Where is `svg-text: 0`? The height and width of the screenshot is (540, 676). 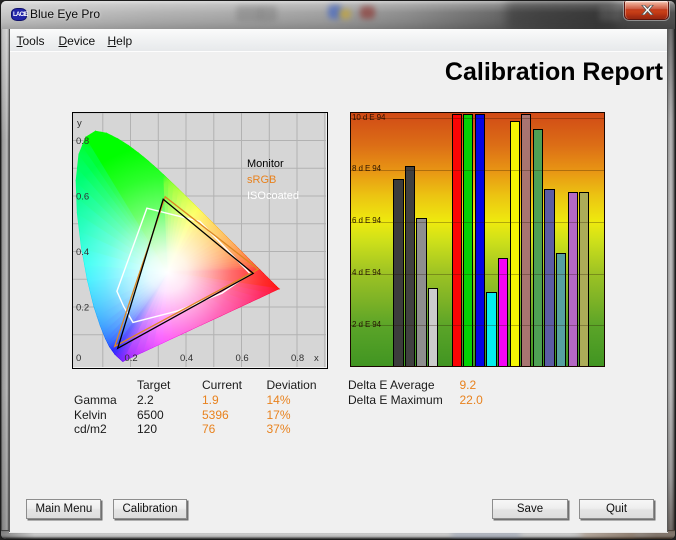 svg-text: 0 is located at coordinates (78, 358).